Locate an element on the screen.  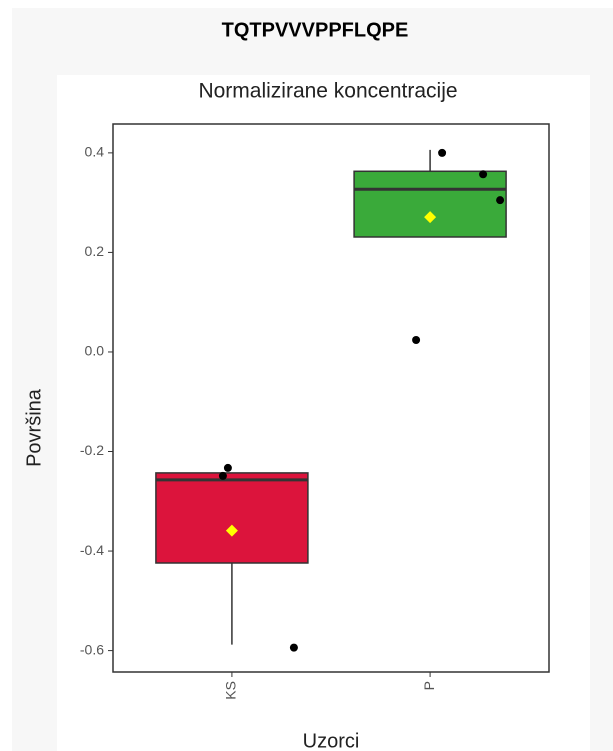
x-tick-label: P is located at coordinates (429, 685).